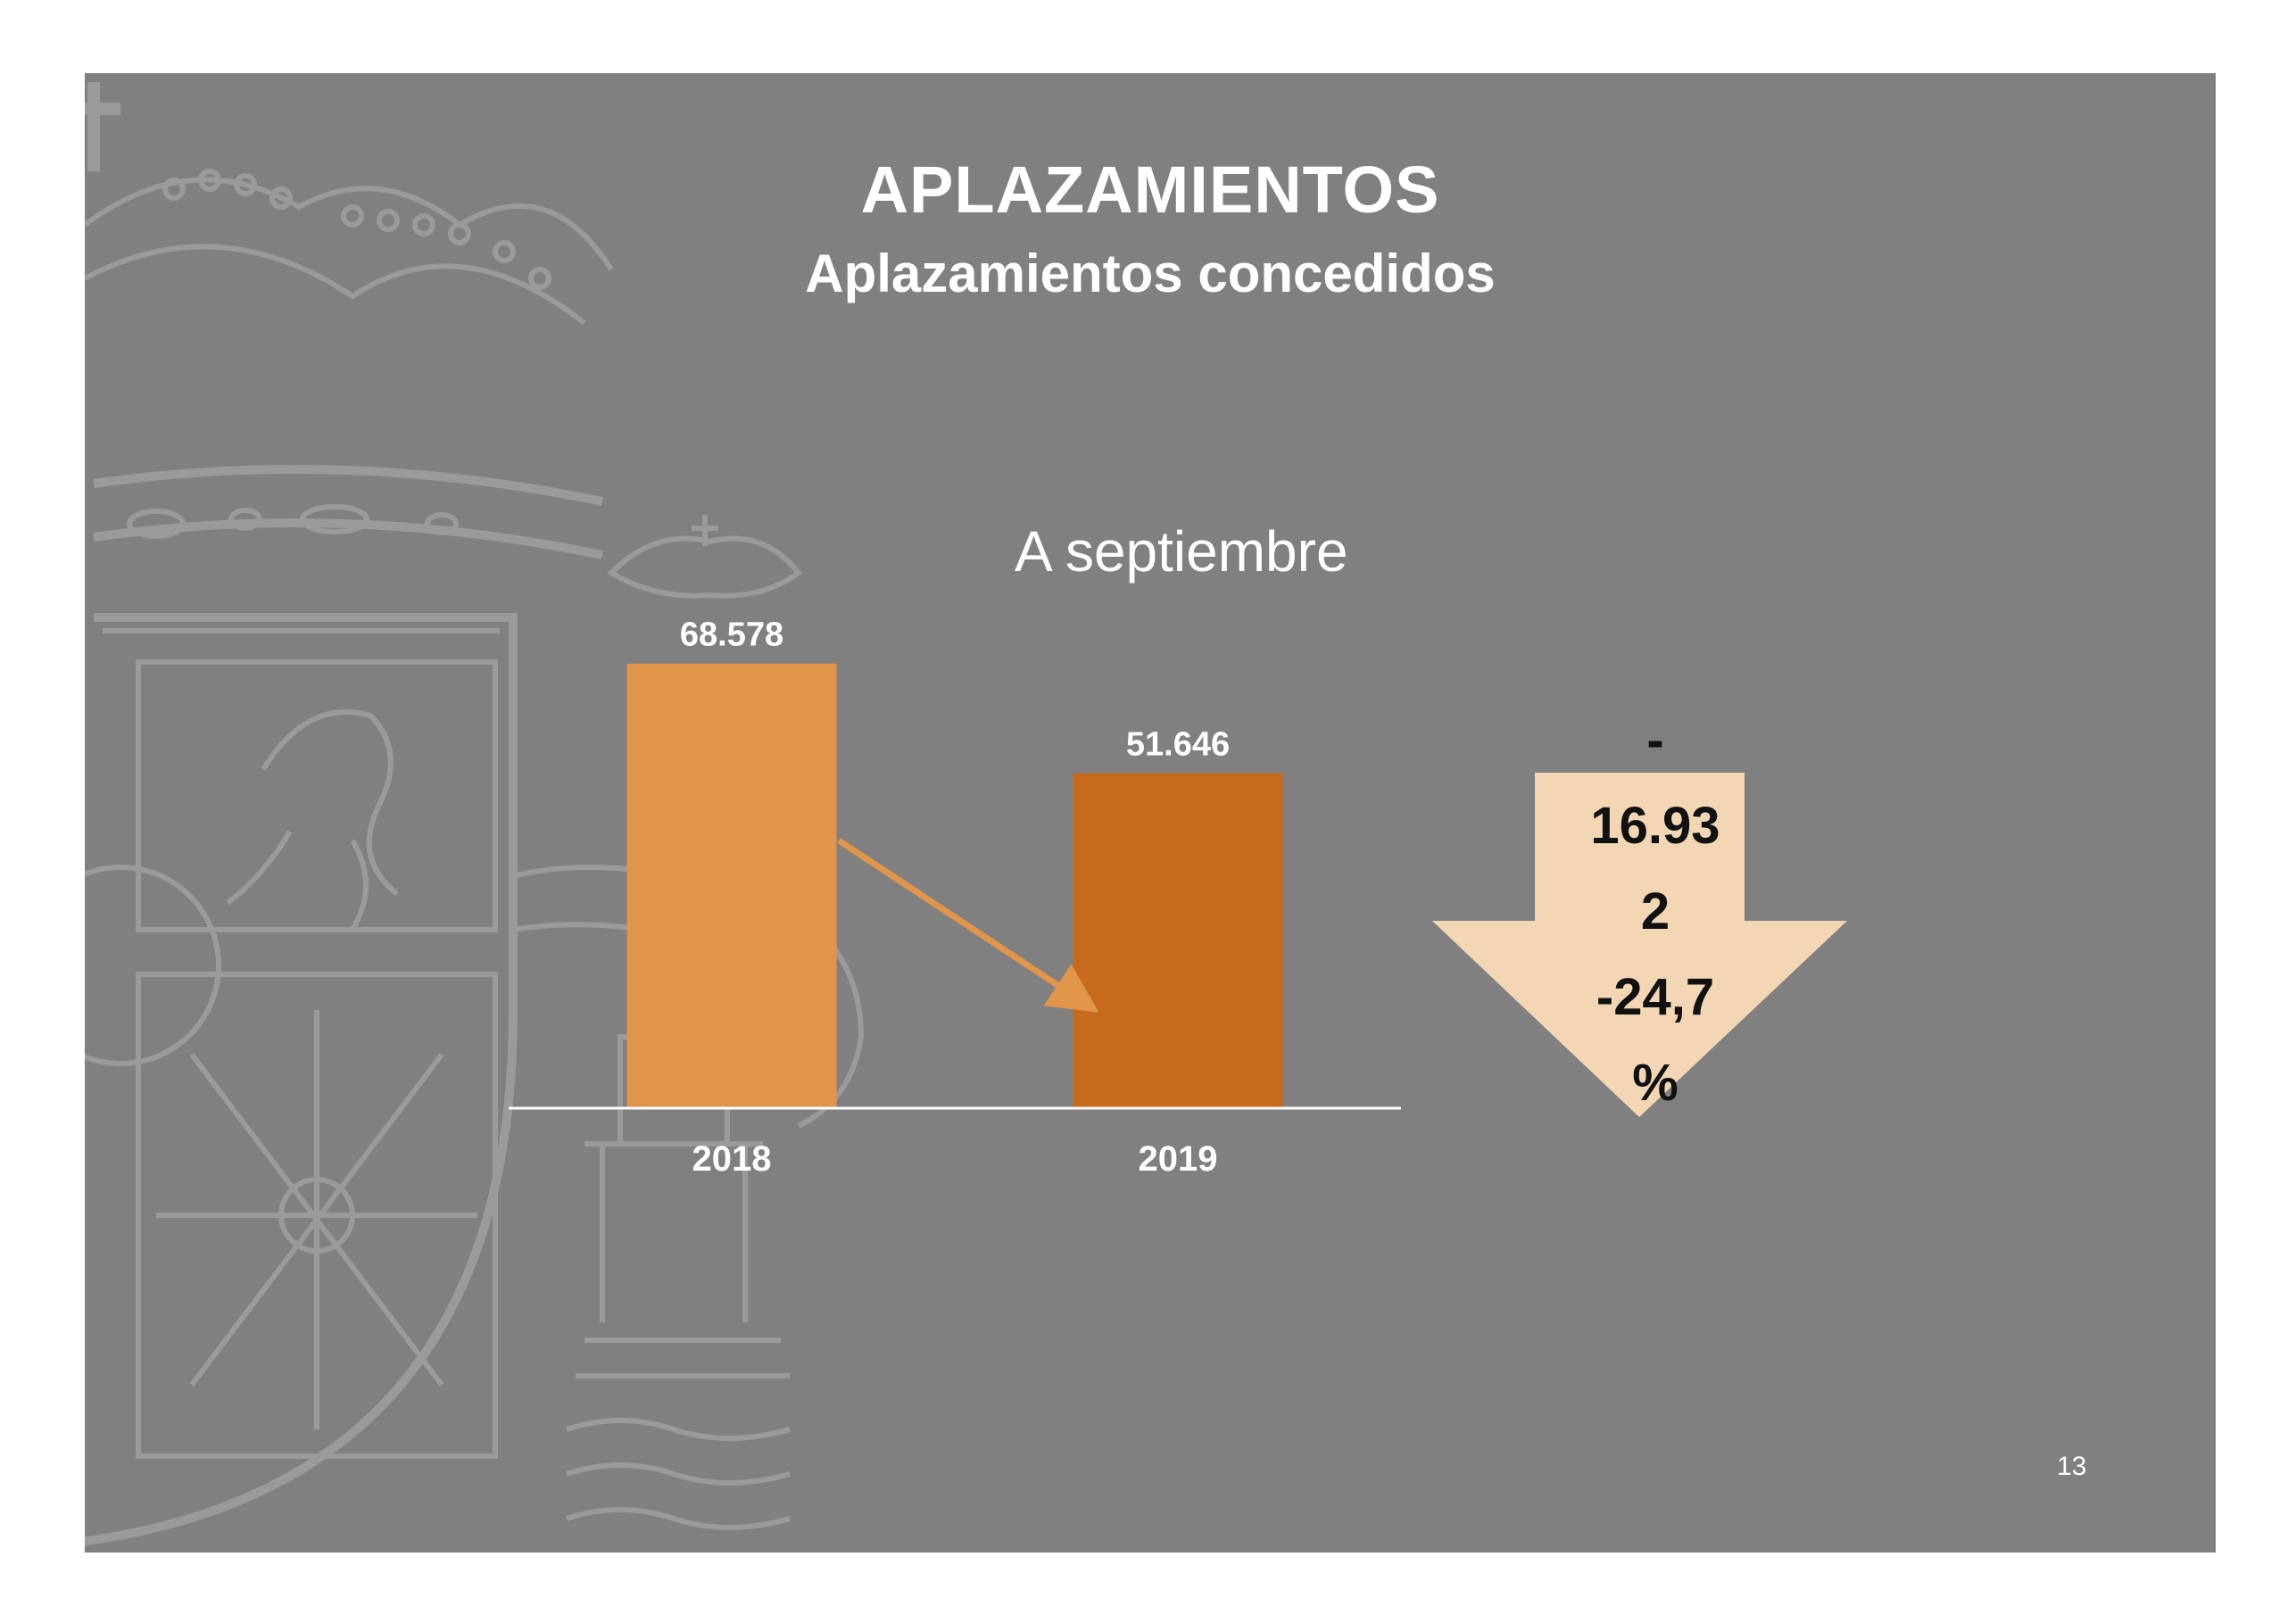 The width and height of the screenshot is (2296, 1623). What do you see at coordinates (1178, 745) in the screenshot?
I see `bar-value-label-2019: 51.646` at bounding box center [1178, 745].